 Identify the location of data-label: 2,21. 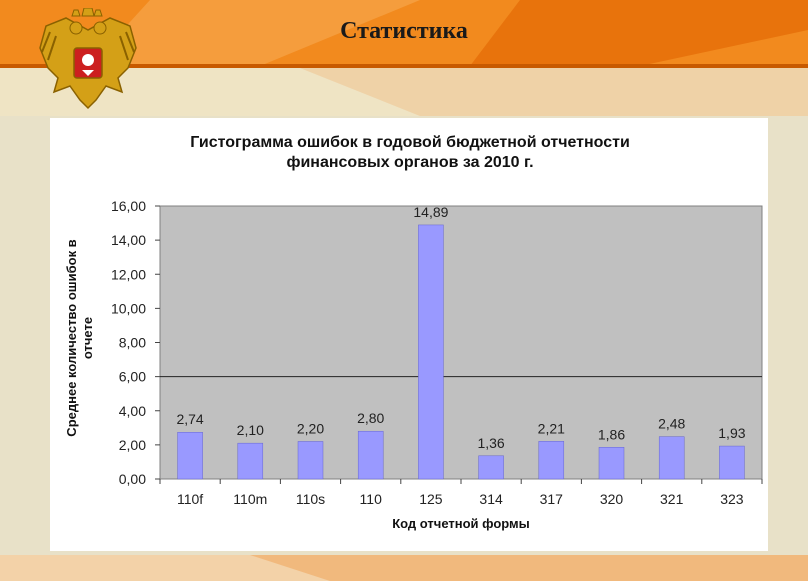
(551, 428).